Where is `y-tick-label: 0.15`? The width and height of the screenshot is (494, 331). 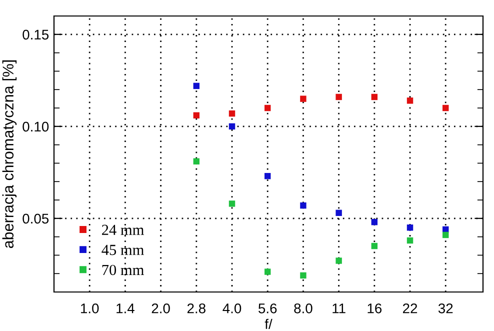
y-tick-label: 0.15 is located at coordinates (35, 35).